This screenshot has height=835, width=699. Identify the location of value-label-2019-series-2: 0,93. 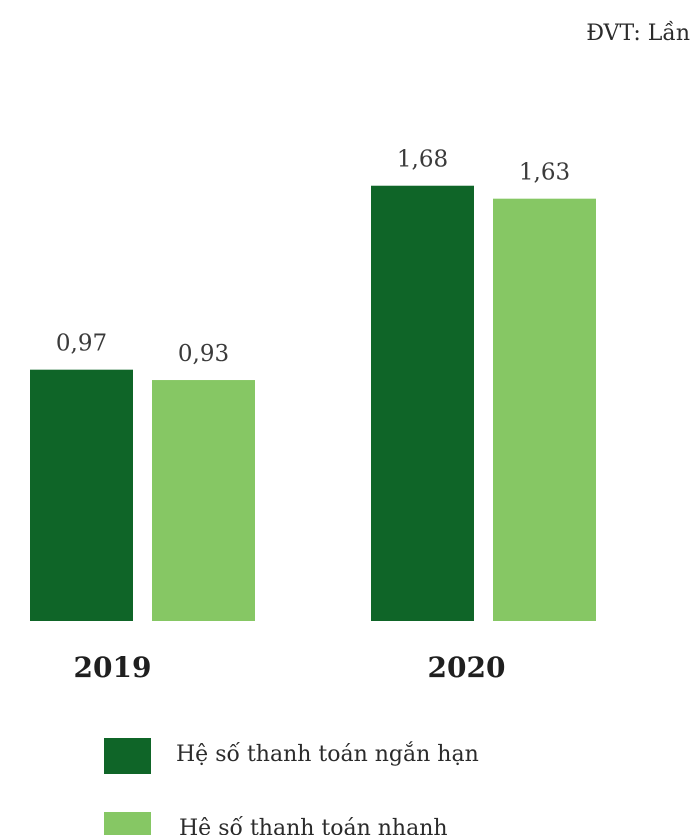
(203, 354).